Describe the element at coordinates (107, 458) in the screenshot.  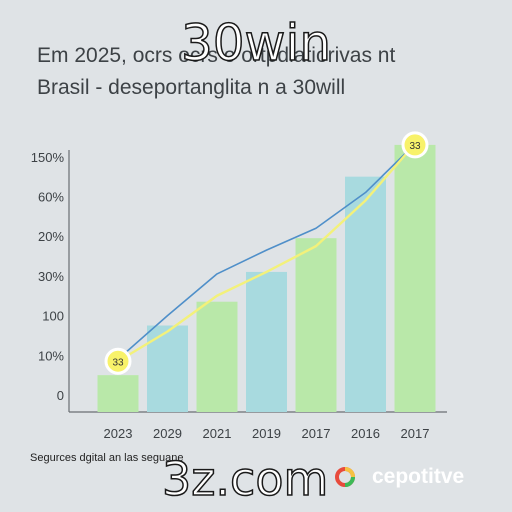
I see `footer-text: Segurces dgital an las seguane` at that location.